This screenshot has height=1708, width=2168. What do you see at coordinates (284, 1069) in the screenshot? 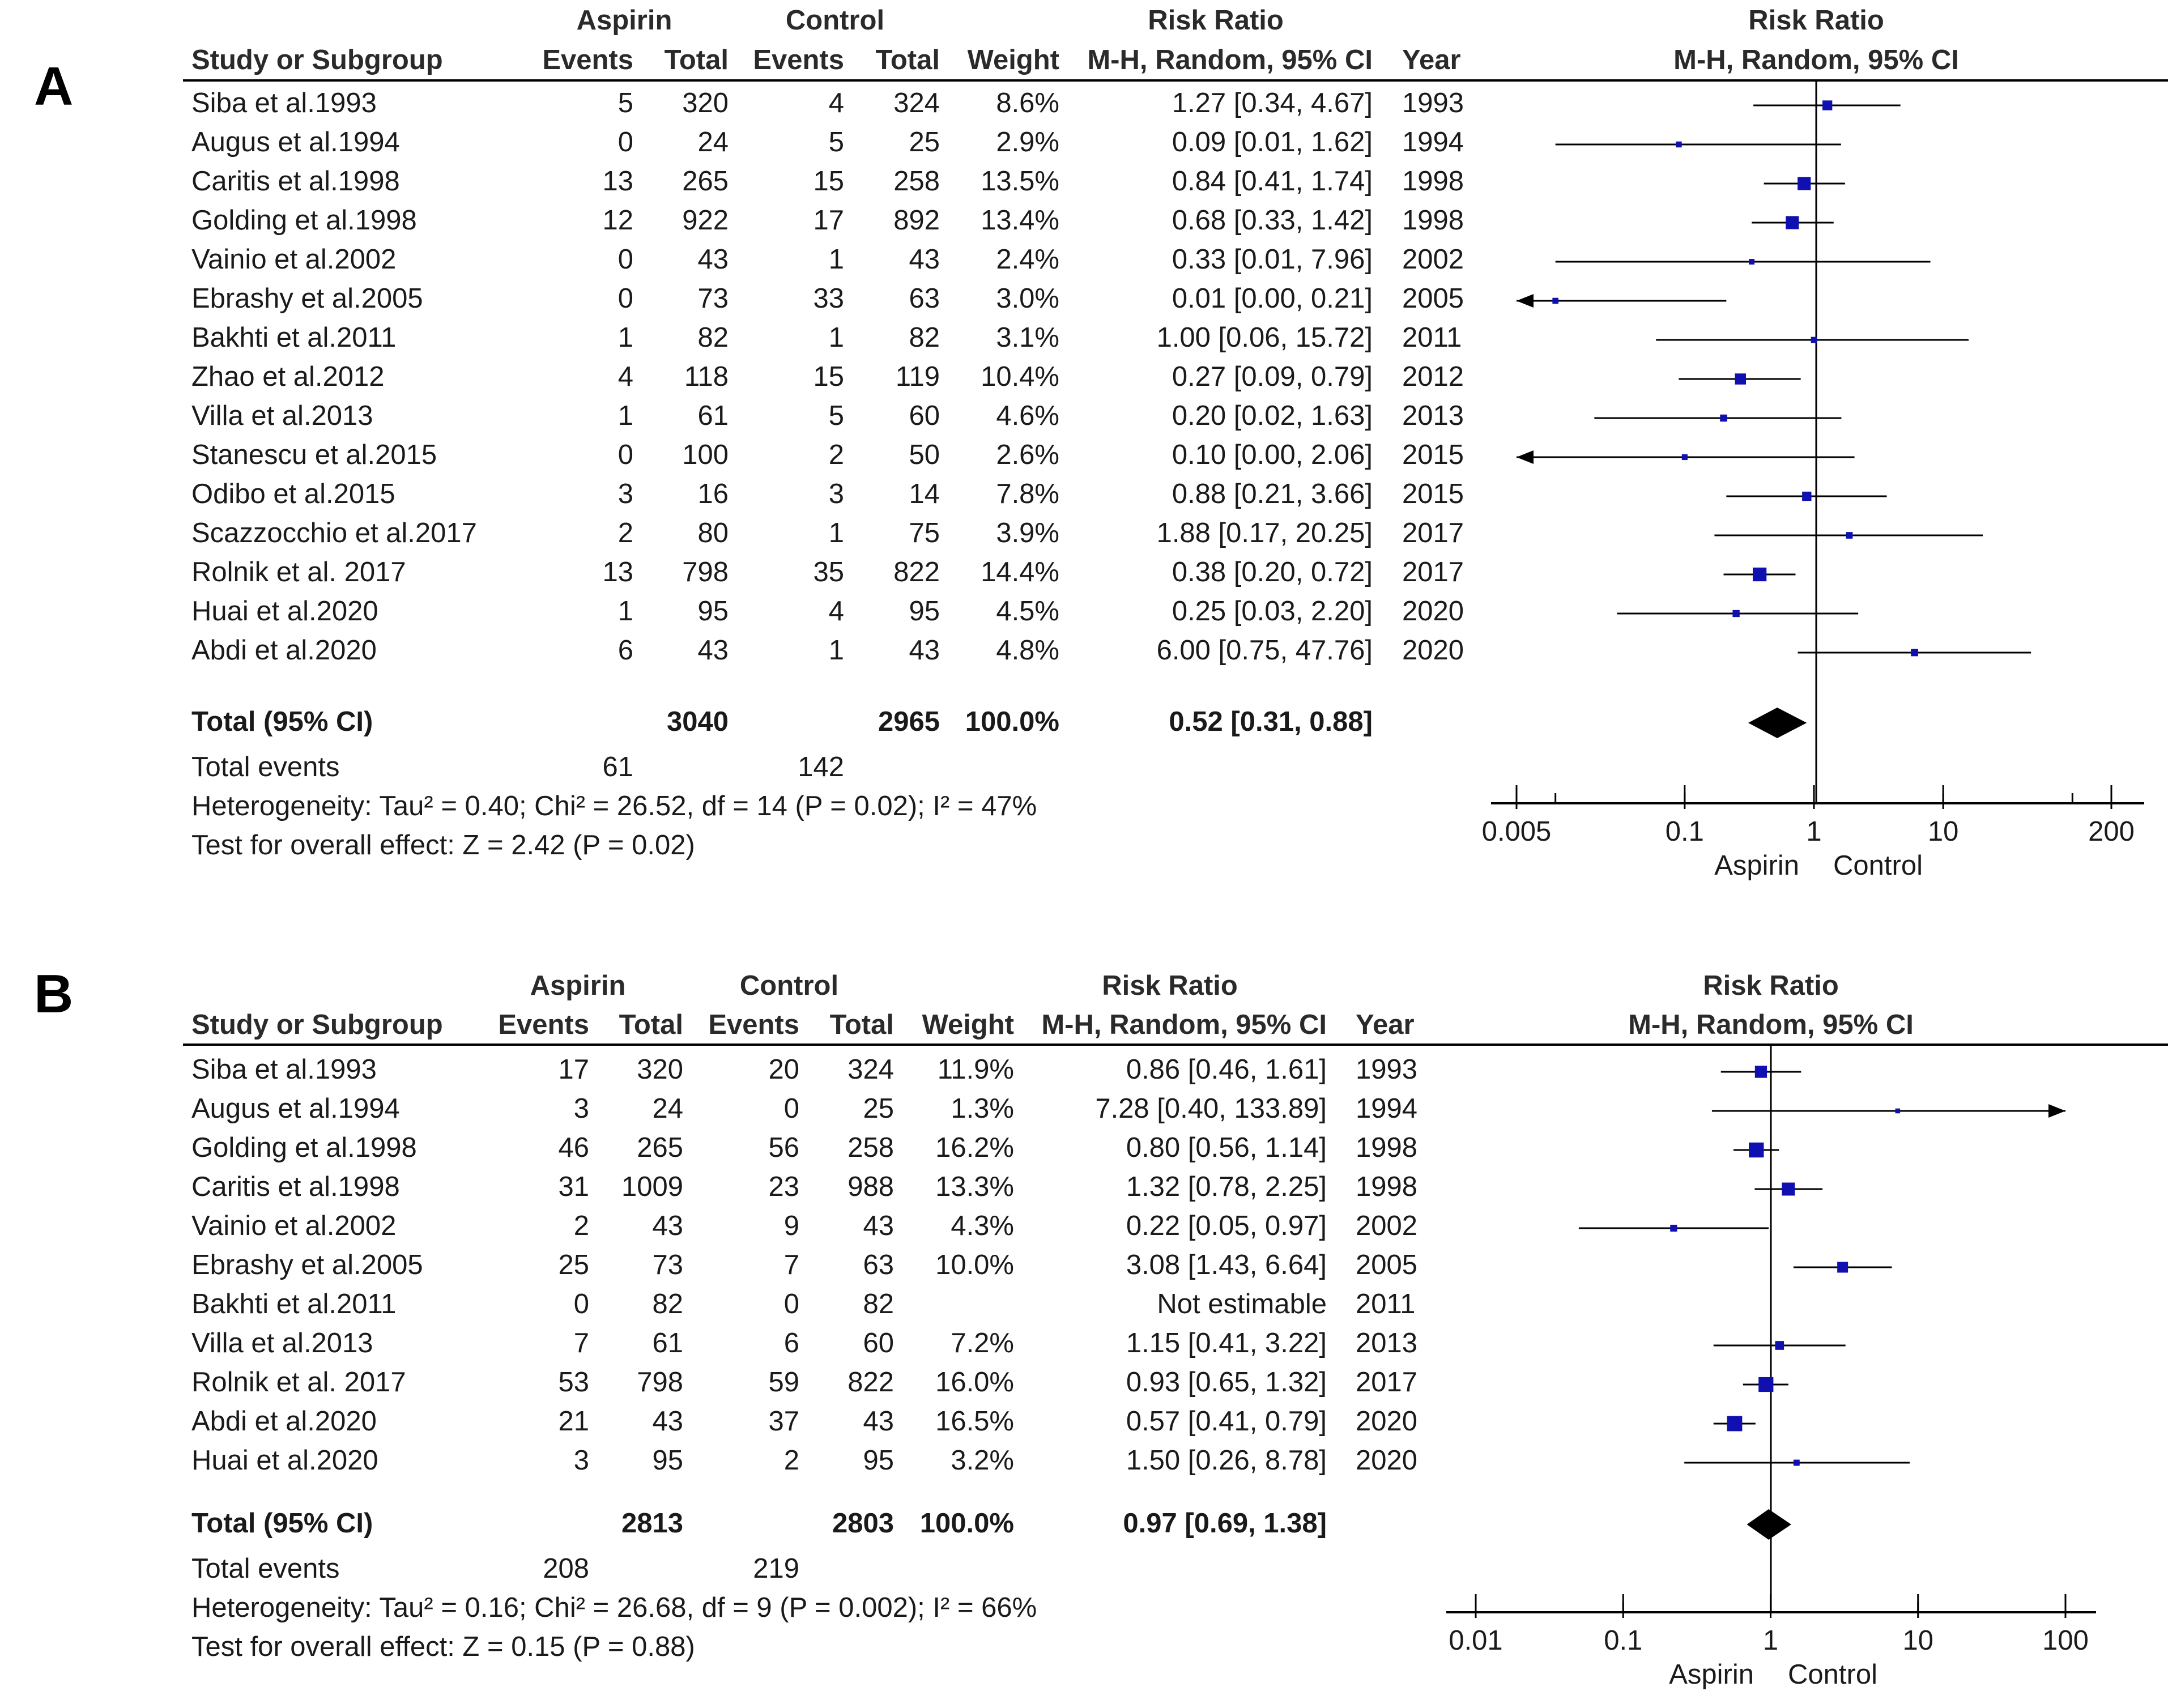
I see `study-name: Siba et al.1993` at bounding box center [284, 1069].